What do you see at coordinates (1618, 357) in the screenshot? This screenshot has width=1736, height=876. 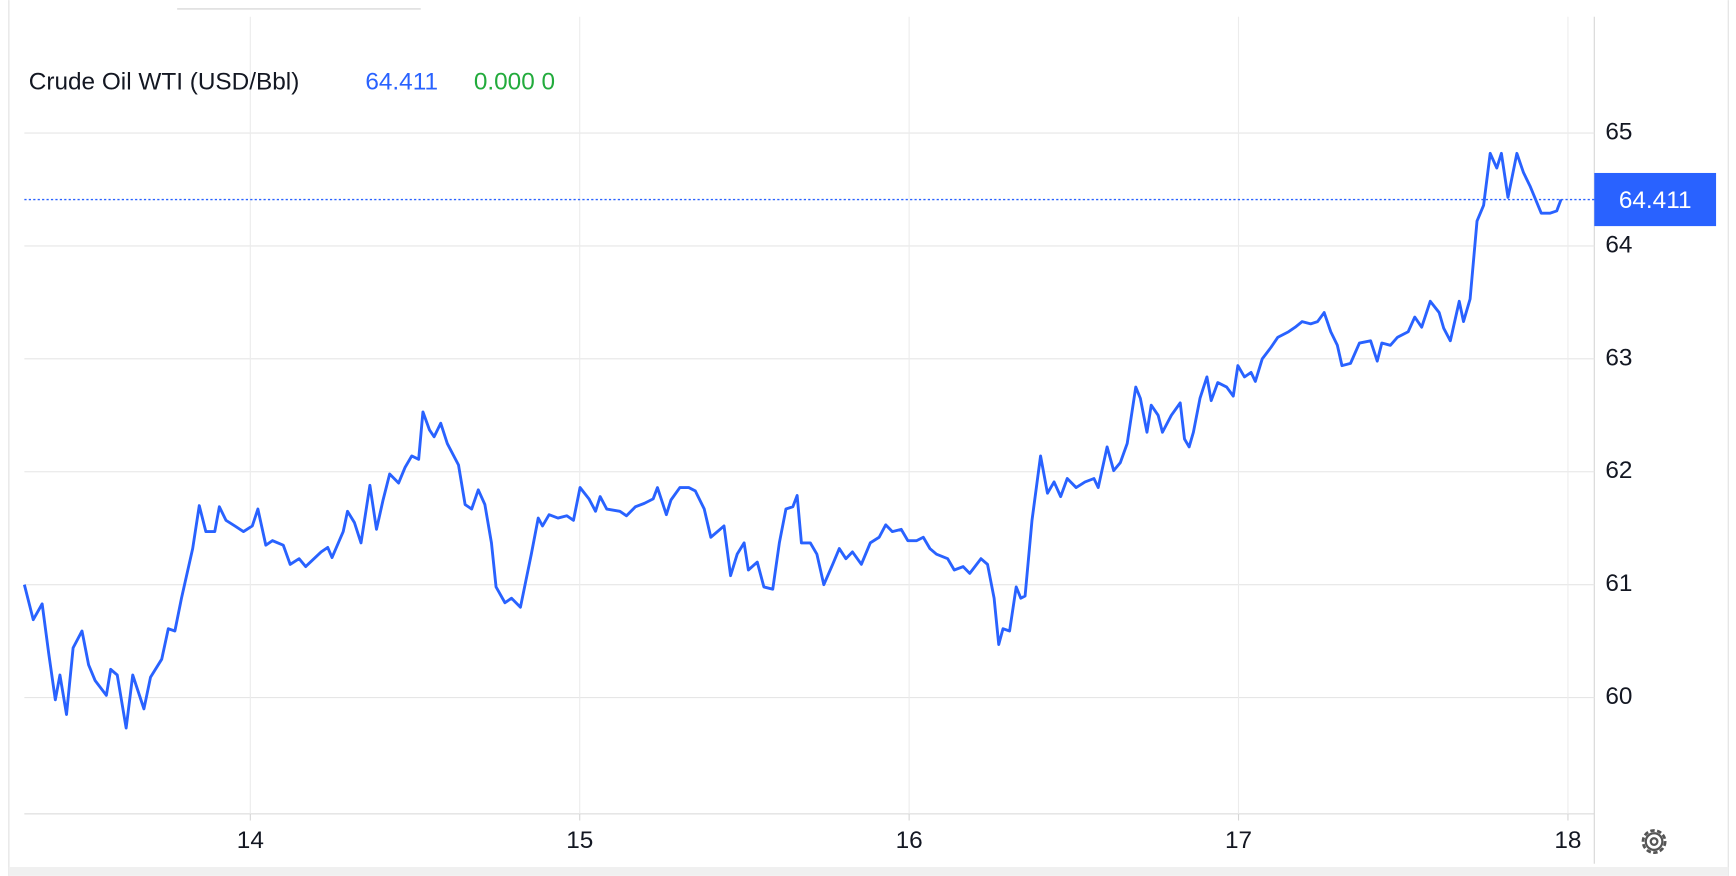 I see `y-tick-label: 63` at bounding box center [1618, 357].